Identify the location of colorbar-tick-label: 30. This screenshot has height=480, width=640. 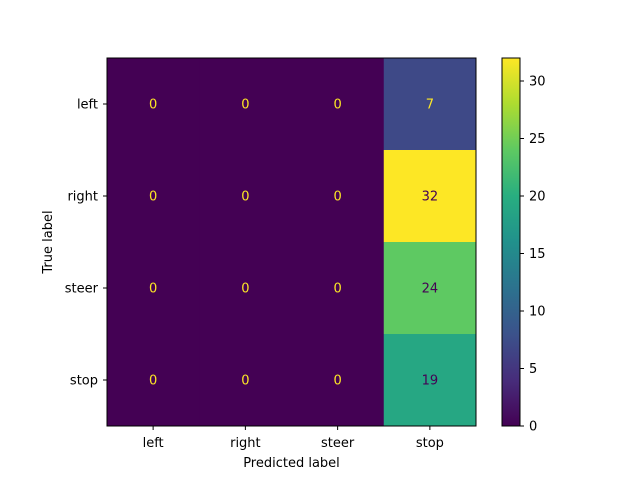
(537, 82).